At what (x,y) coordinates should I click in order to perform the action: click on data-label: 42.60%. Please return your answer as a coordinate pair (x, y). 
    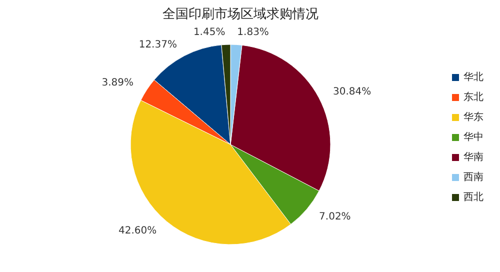
    Looking at the image, I should click on (137, 230).